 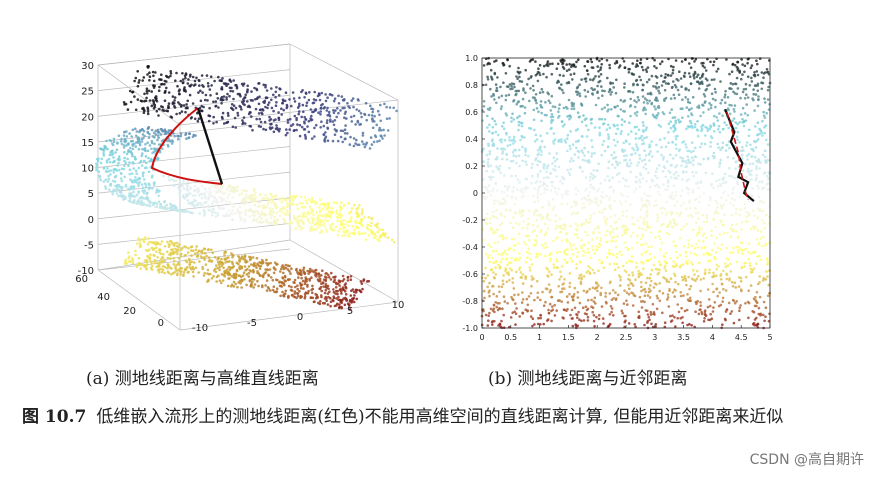 I want to click on axis-edge, so click(x=139, y=95).